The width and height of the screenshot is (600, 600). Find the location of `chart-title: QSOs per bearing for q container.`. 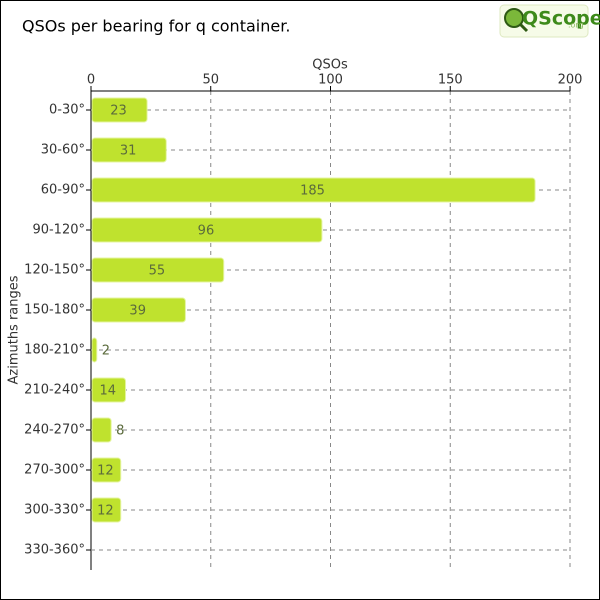

chart-title: QSOs per bearing for q container. is located at coordinates (156, 26).